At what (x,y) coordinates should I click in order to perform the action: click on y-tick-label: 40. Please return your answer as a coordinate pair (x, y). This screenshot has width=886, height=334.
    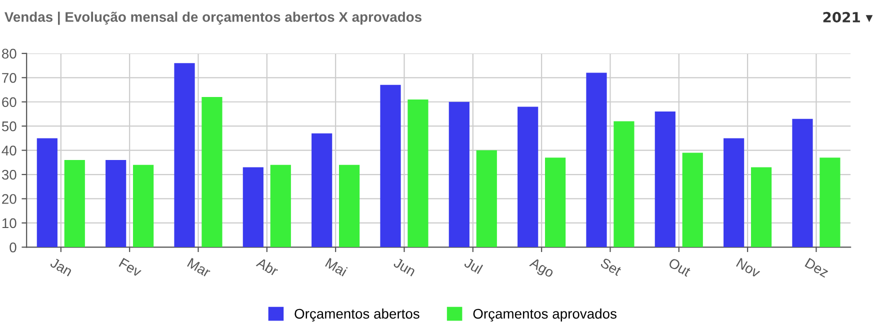
    Looking at the image, I should click on (9, 151).